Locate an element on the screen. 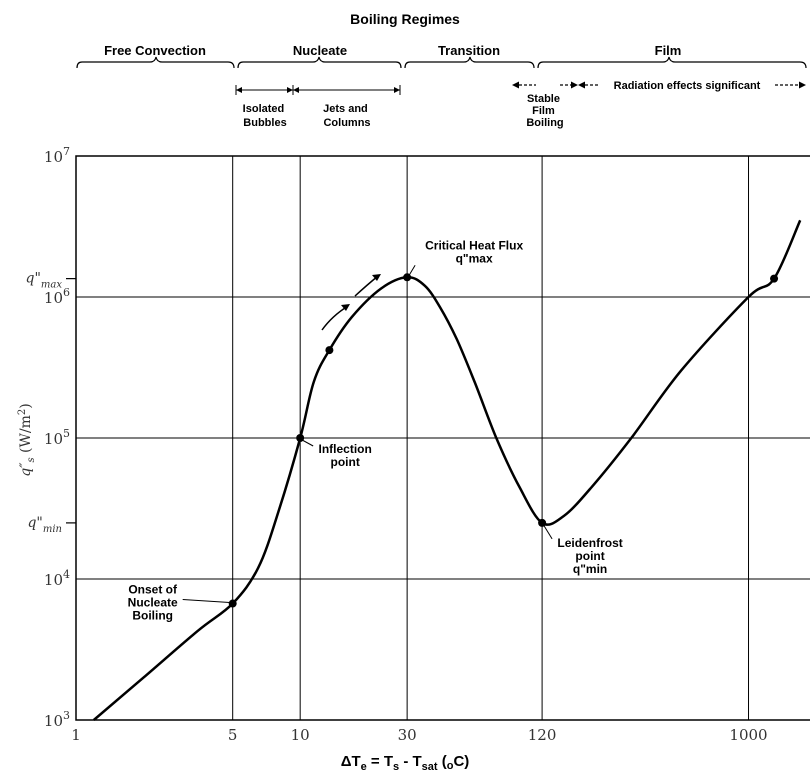 The width and height of the screenshot is (810, 774). annotation-label: Inflection point is located at coordinates (345, 455).